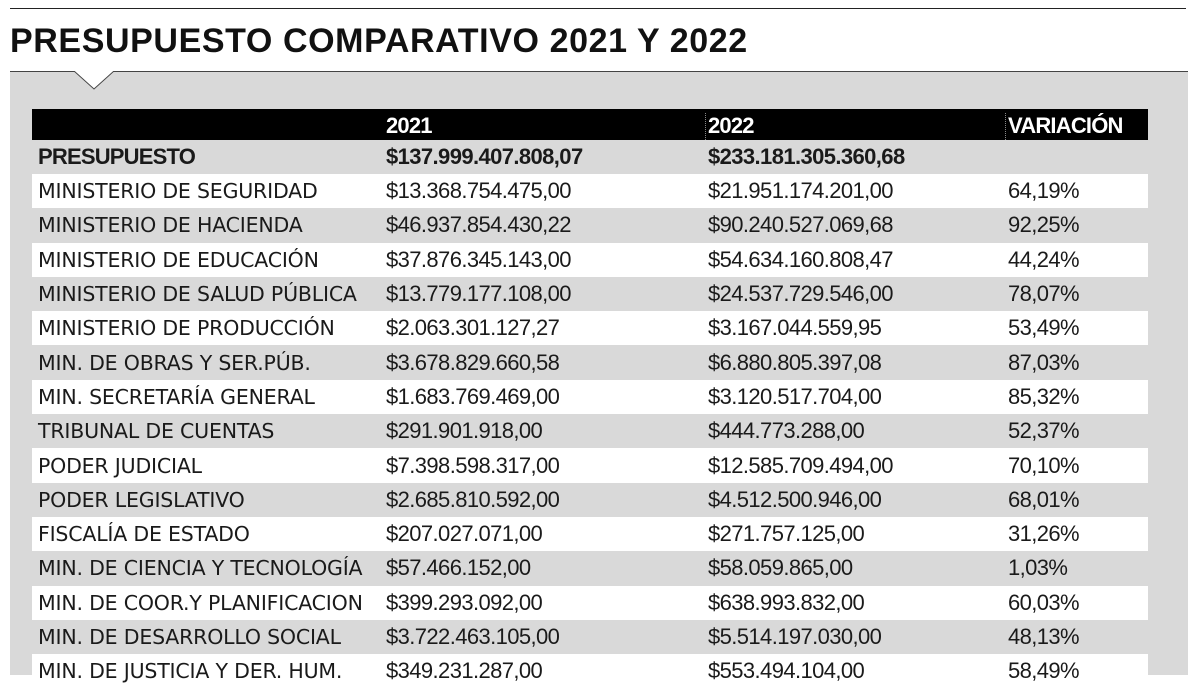 This screenshot has width=1200, height=688. What do you see at coordinates (780, 568) in the screenshot?
I see `row-value-2022: $58.059.865,00` at bounding box center [780, 568].